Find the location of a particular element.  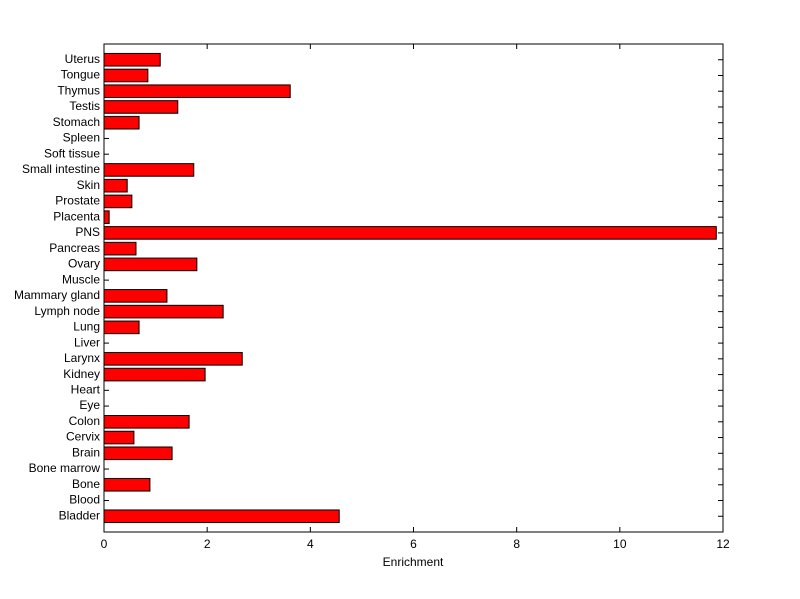

y-tick-label: Heart is located at coordinates (86, 389).